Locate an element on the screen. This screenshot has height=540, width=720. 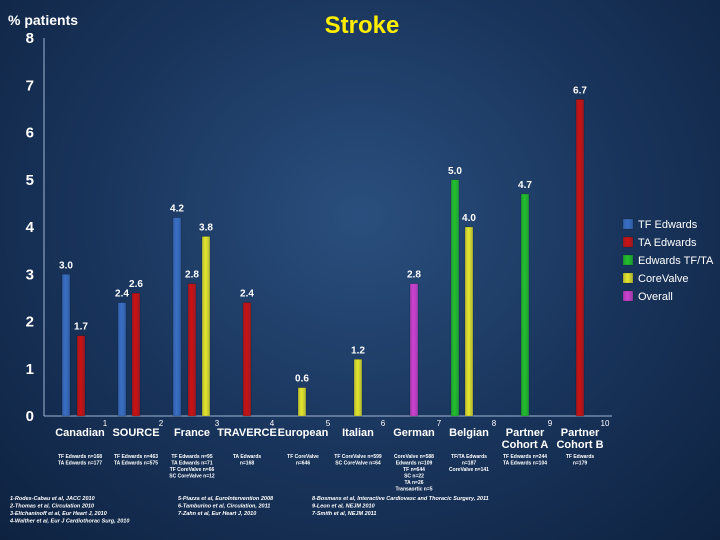
sample-size-note: Edwards n=109 is located at coordinates (414, 464).